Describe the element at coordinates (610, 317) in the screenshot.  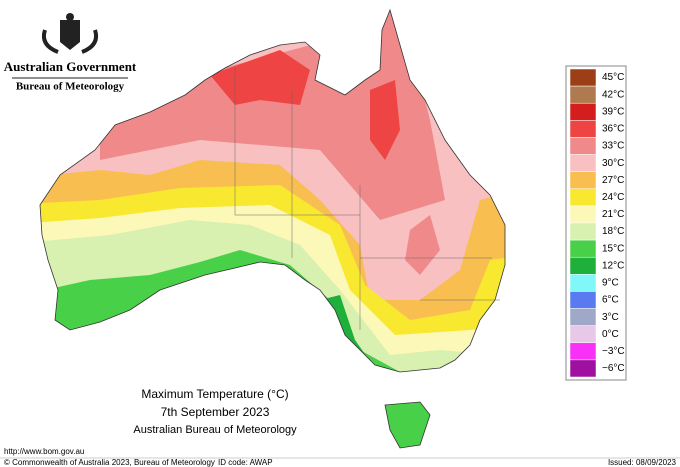
I see `legend-label: 3°C` at that location.